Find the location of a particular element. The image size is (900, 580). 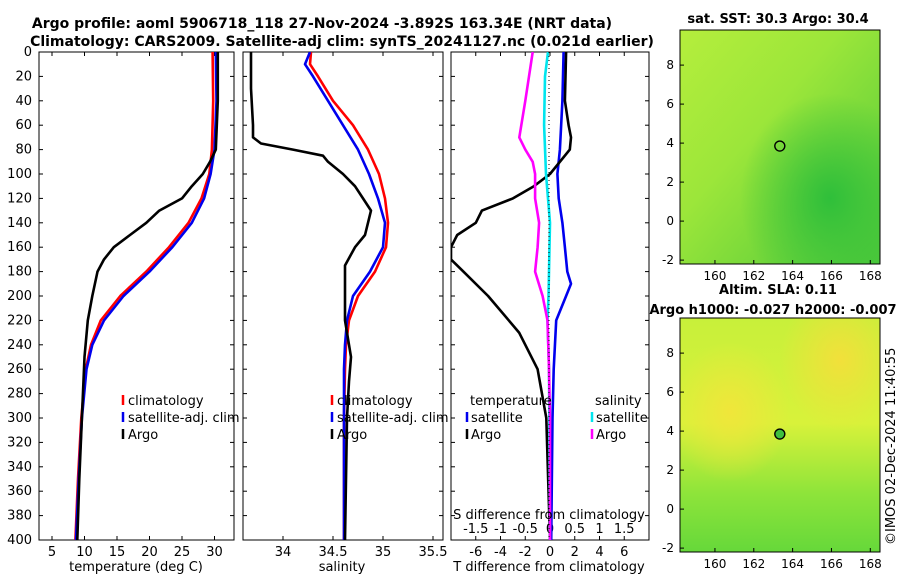

legend-title-temperature: temperature is located at coordinates (511, 401).